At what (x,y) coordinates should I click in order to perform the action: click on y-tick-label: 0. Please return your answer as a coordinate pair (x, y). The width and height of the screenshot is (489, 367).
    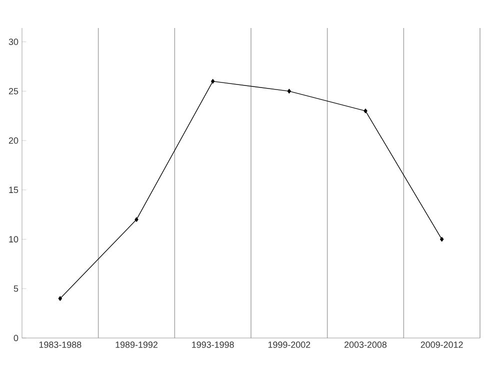
    Looking at the image, I should click on (16, 338).